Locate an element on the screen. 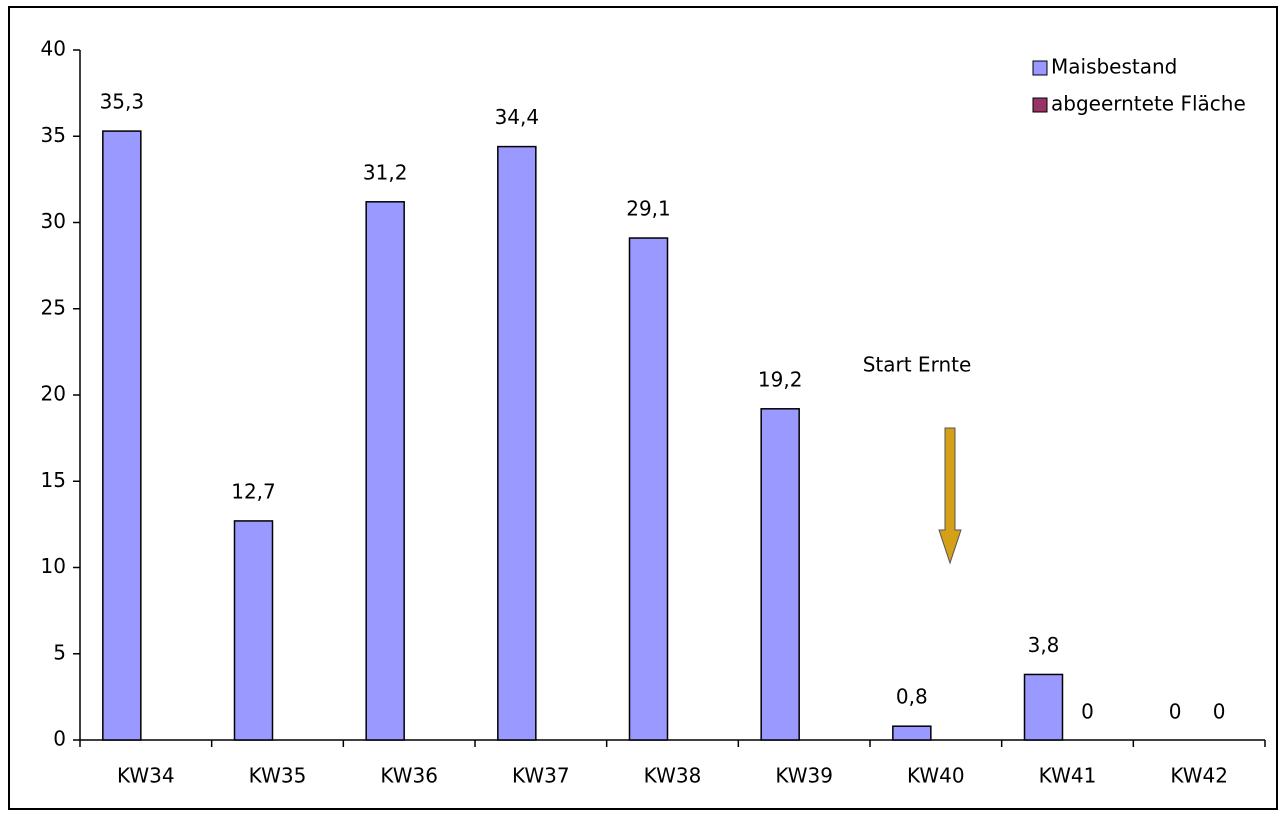 The width and height of the screenshot is (1286, 816). legend-label: Maisbestand is located at coordinates (1114, 67).